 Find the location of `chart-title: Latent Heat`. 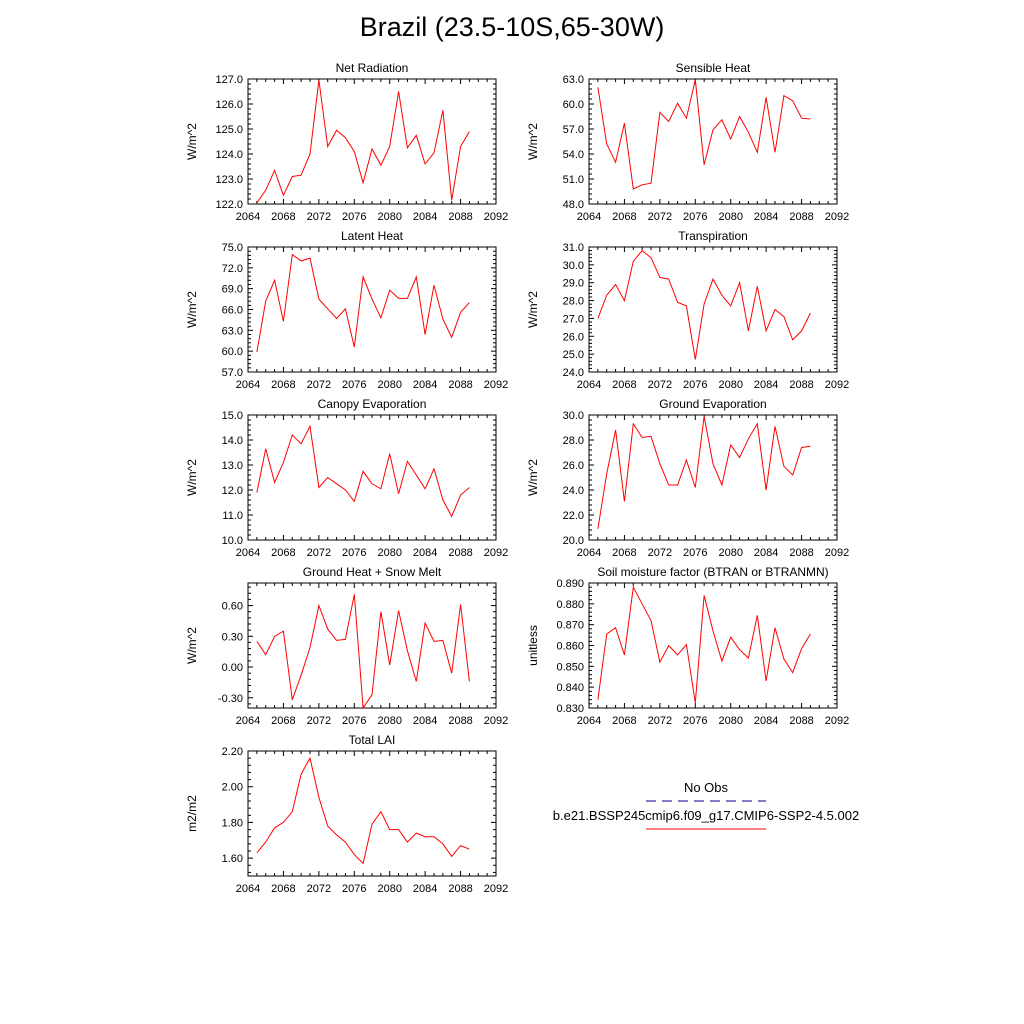

chart-title: Latent Heat is located at coordinates (372, 236).